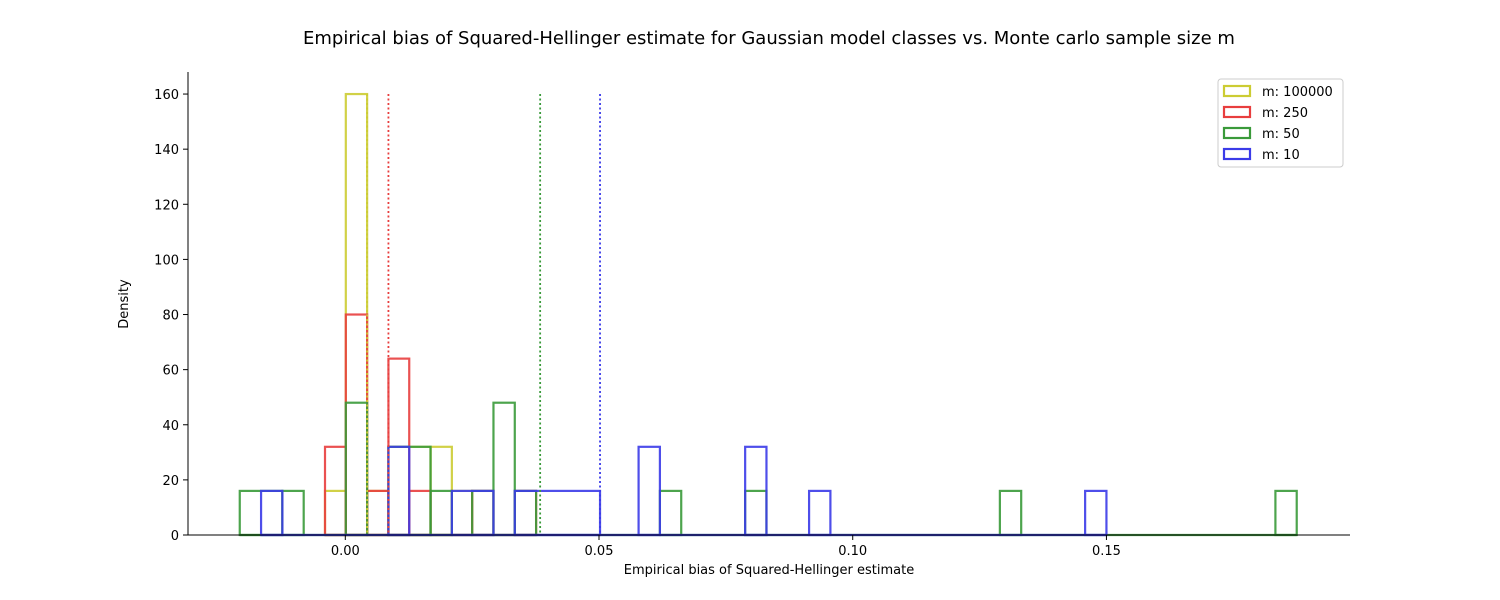 The width and height of the screenshot is (1500, 600). What do you see at coordinates (166, 95) in the screenshot?
I see `y-tick-label: 160` at bounding box center [166, 95].